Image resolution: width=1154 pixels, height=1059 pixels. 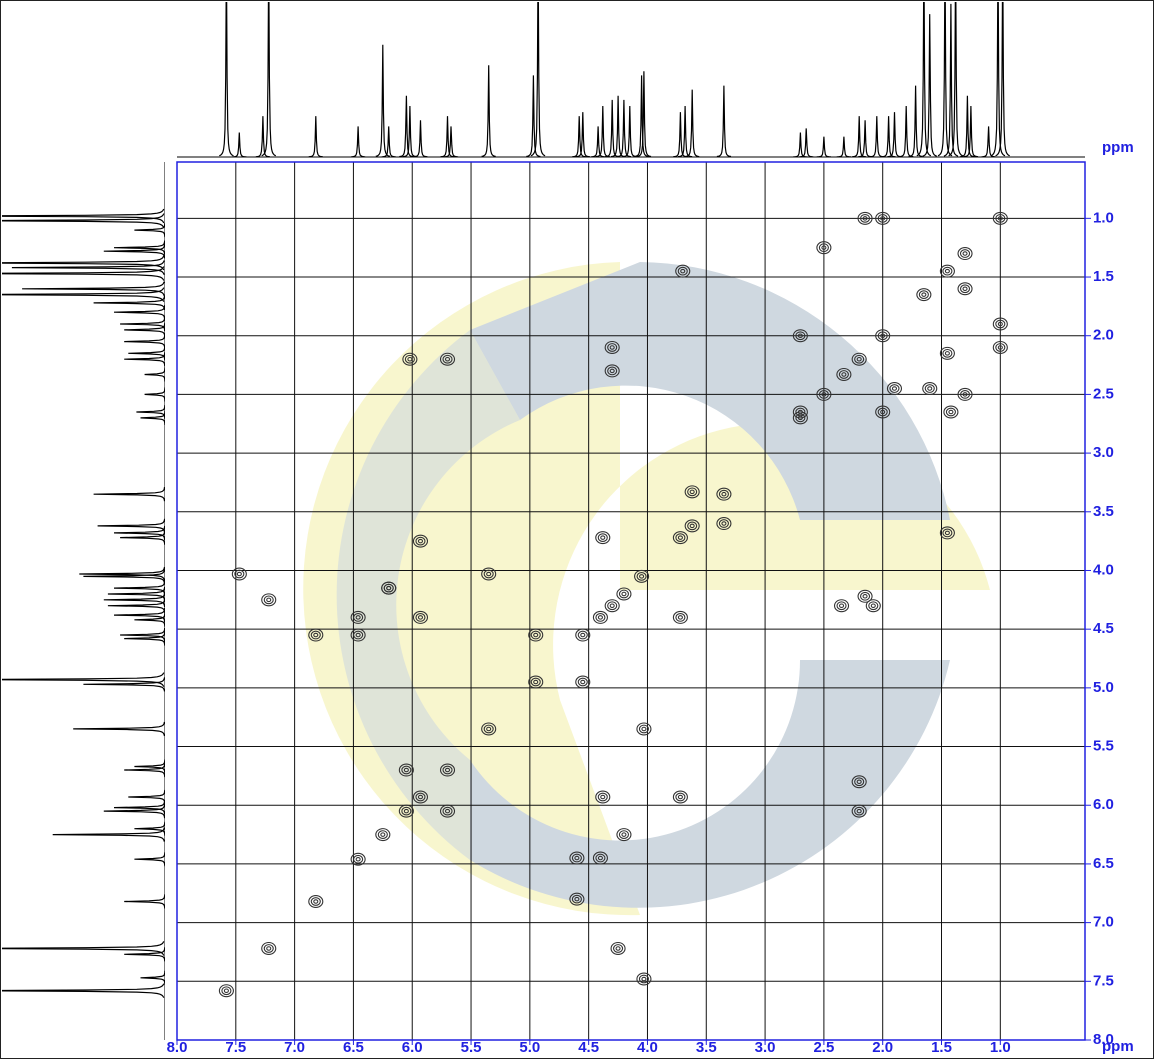 I want to click on x-tick-label: 5.0, so click(x=529, y=1047).